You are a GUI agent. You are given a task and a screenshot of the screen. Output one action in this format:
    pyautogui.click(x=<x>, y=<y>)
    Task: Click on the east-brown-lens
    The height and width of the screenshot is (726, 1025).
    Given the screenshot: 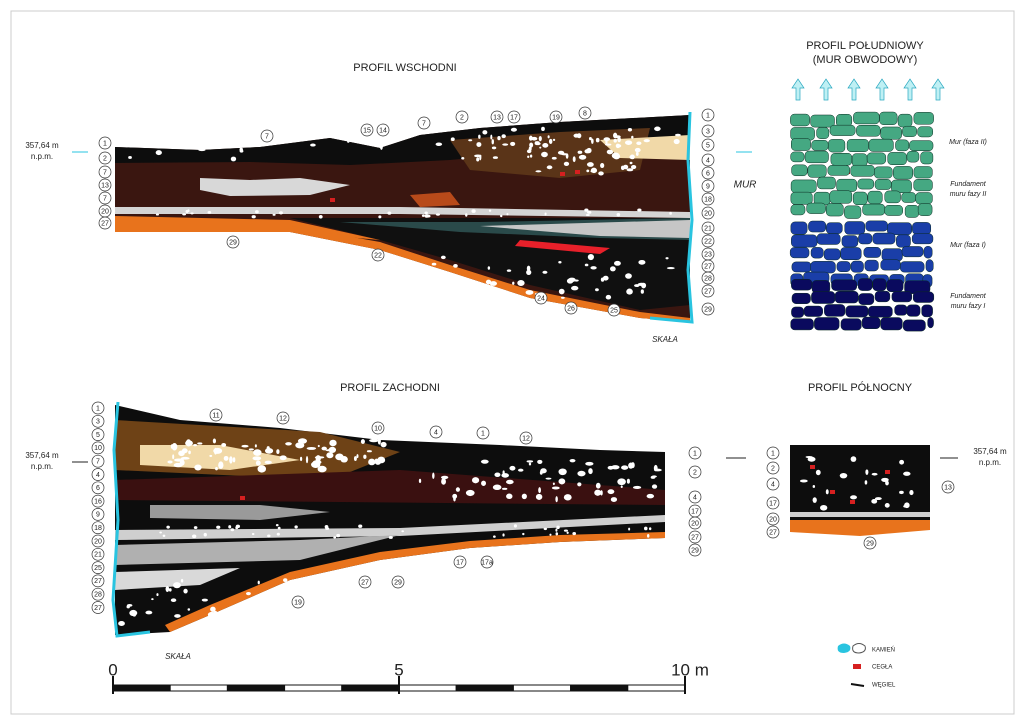 What is the action you would take?
    pyautogui.click(x=550, y=153)
    